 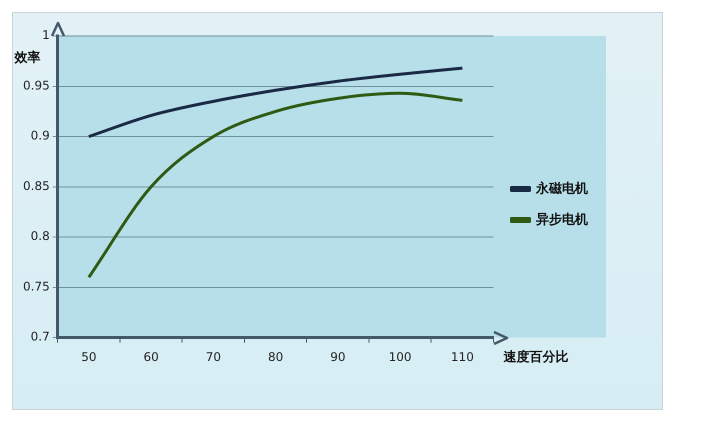 What do you see at coordinates (27, 57) in the screenshot?
I see `y-axis-title: 效率` at bounding box center [27, 57].